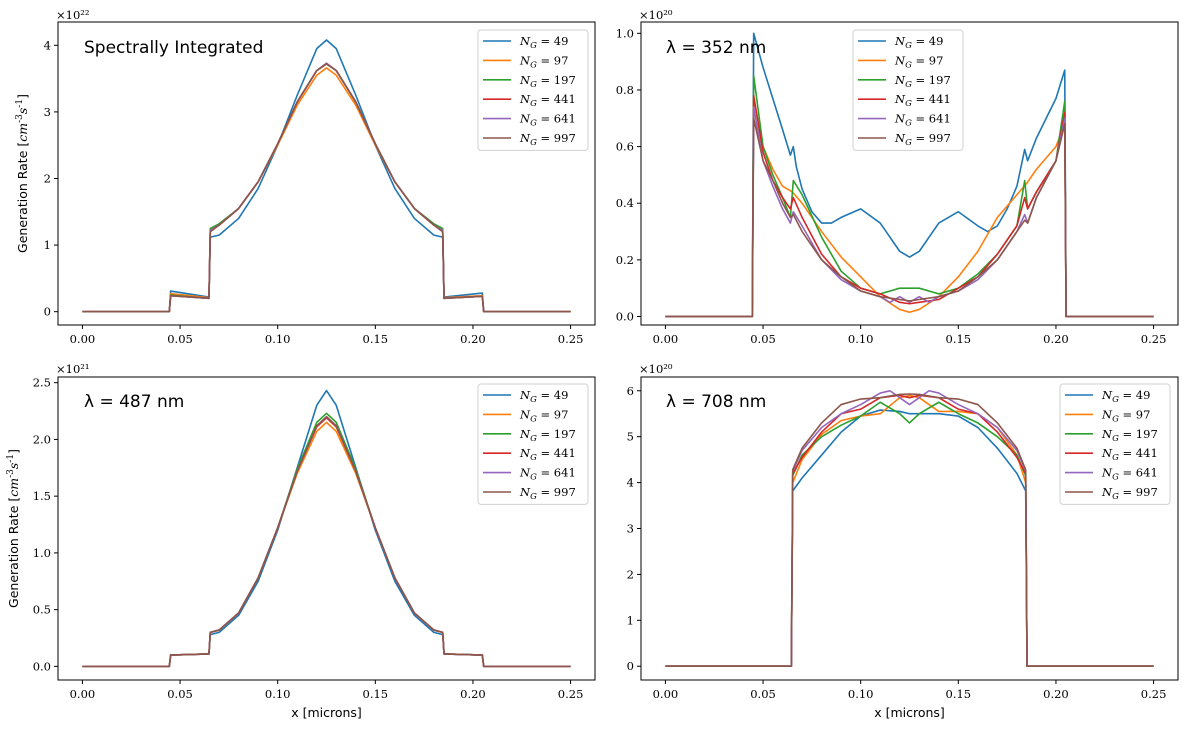  Describe the element at coordinates (716, 402) in the screenshot. I see `panel-title: λ = 708 nm` at that location.